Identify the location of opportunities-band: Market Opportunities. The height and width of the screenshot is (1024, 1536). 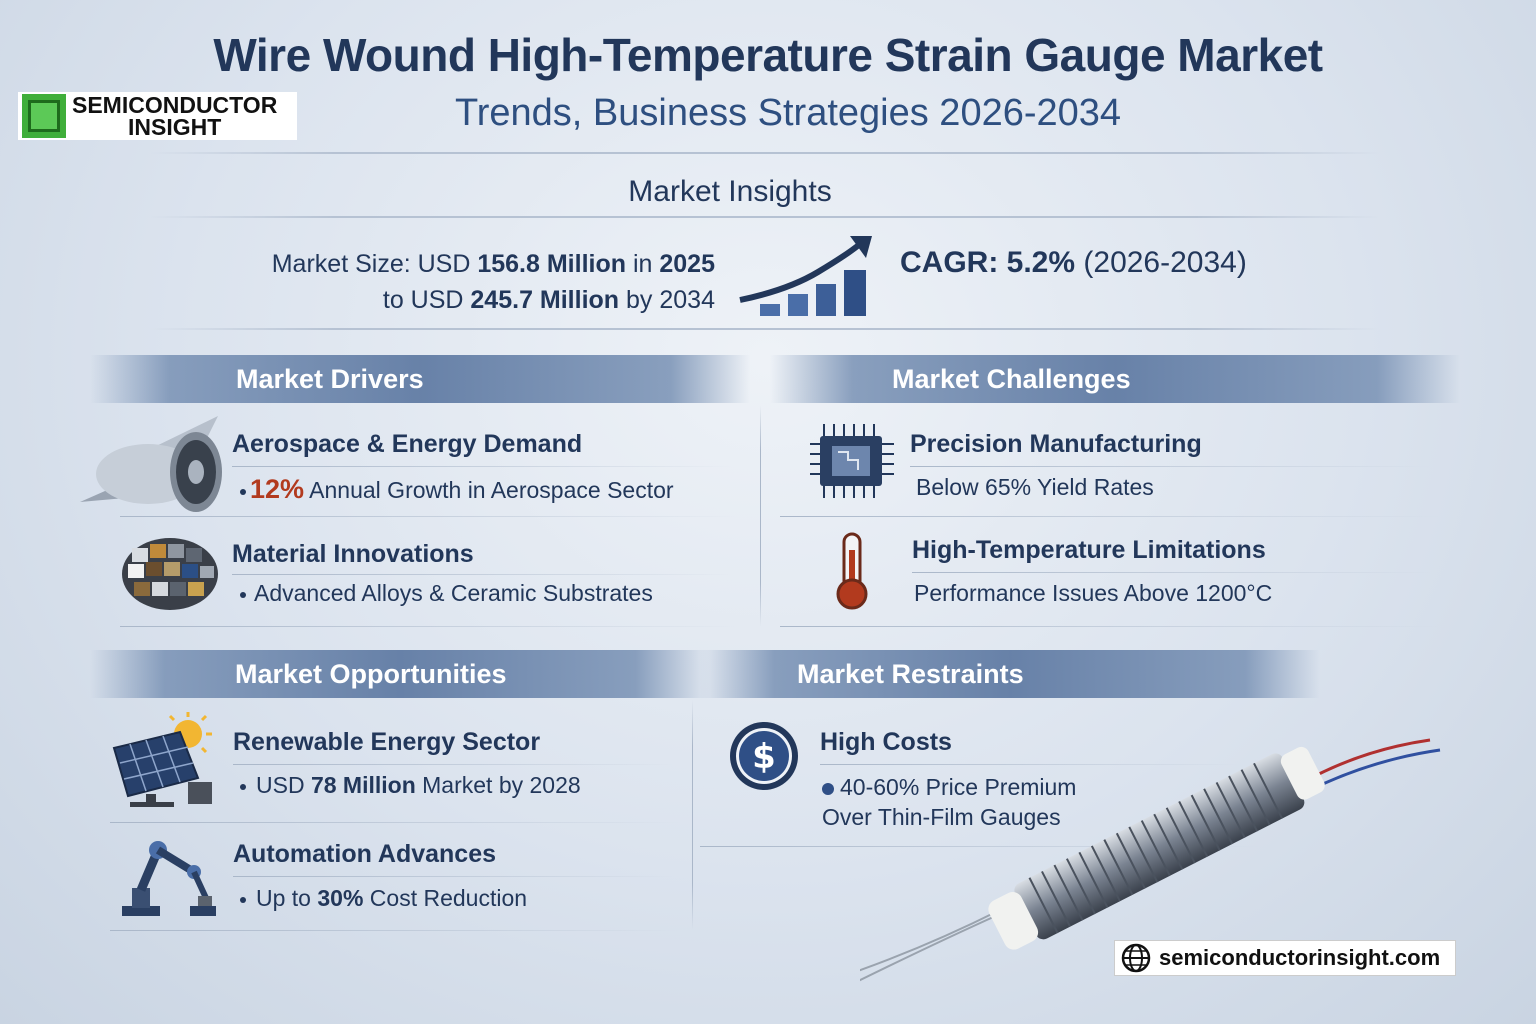
(400, 674).